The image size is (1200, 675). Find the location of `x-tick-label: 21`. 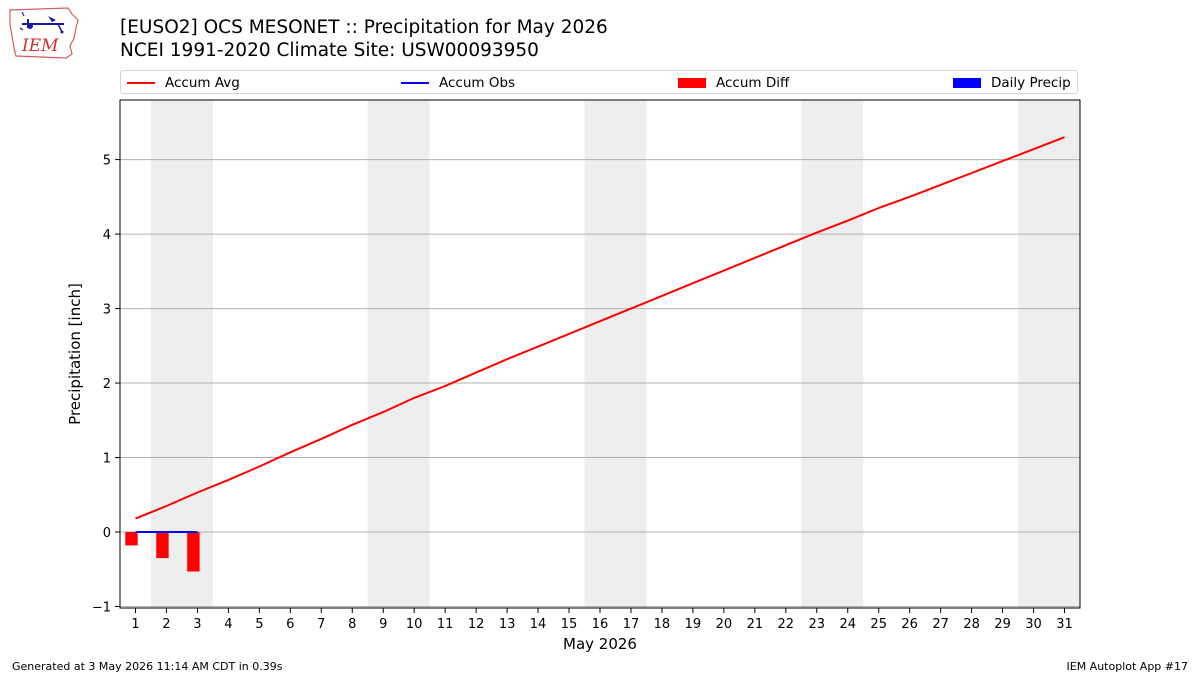

x-tick-label: 21 is located at coordinates (755, 624).